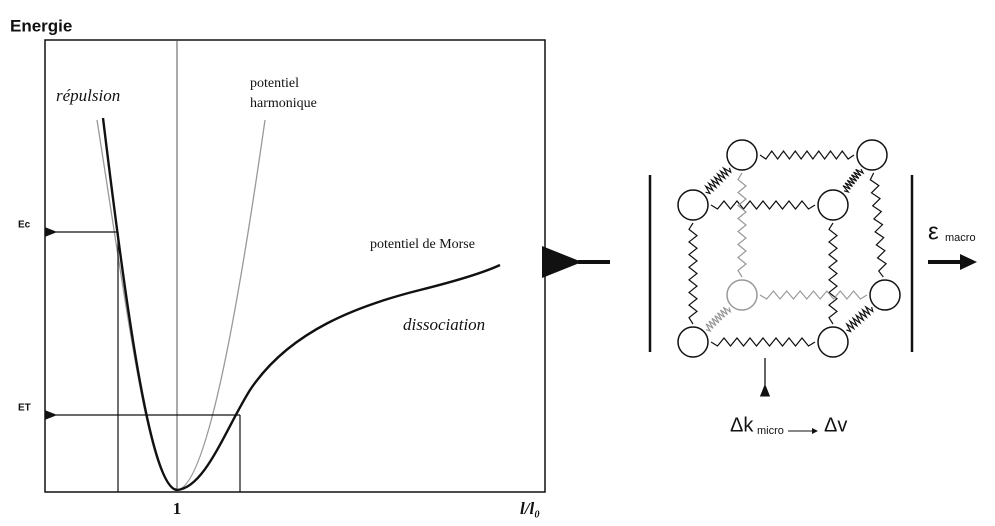  What do you see at coordinates (530, 508) in the screenshot?
I see `x-axis-label: l/l₀` at bounding box center [530, 508].